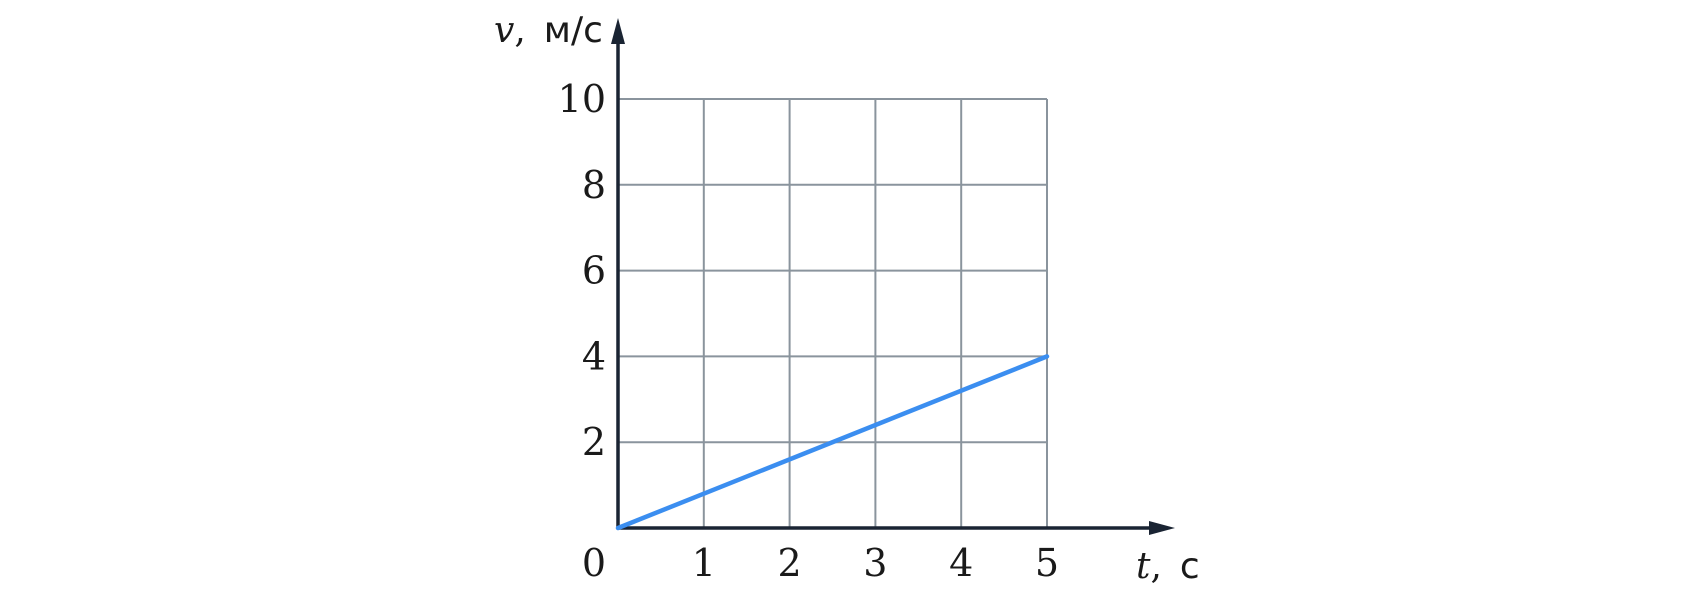  I want to click on y-tick-label: 2, so click(594, 442).